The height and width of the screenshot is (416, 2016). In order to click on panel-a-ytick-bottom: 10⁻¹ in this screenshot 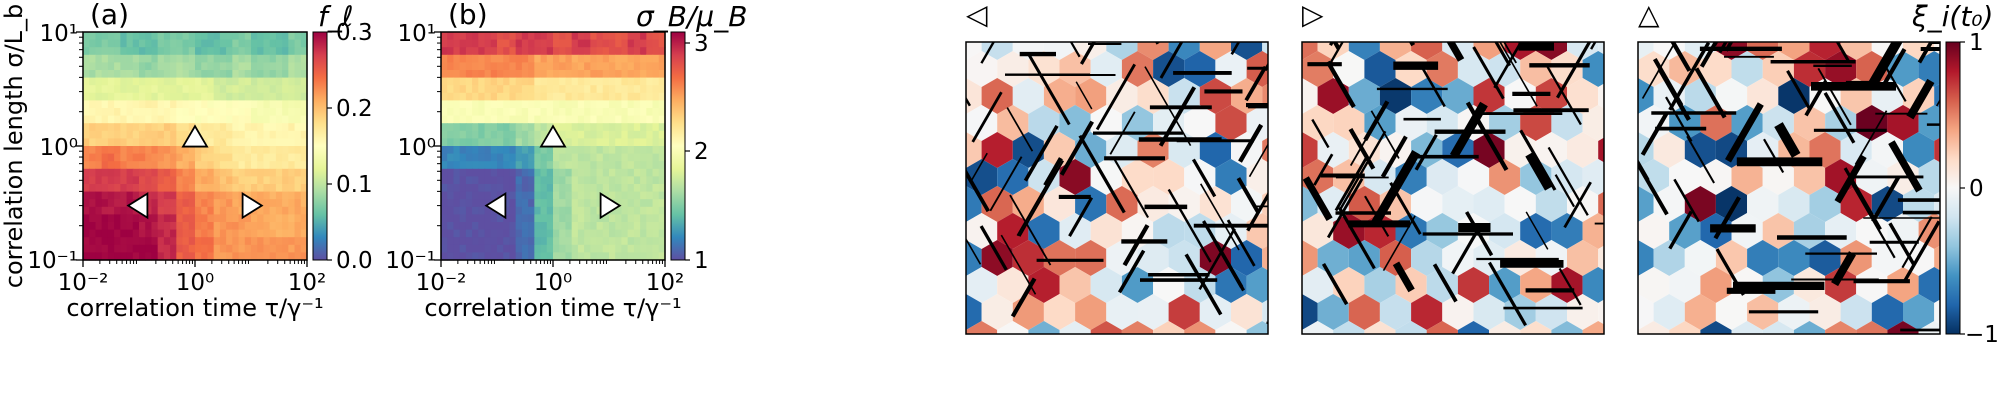, I will do `click(52, 261)`.